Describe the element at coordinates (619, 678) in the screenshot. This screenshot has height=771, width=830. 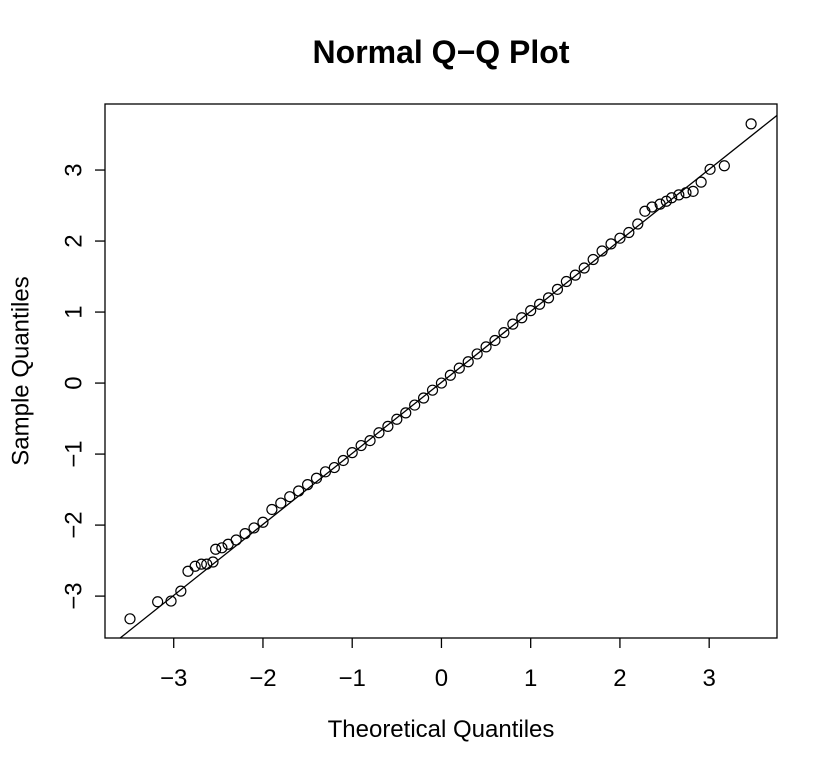
I see `x-tick-label: 2` at that location.